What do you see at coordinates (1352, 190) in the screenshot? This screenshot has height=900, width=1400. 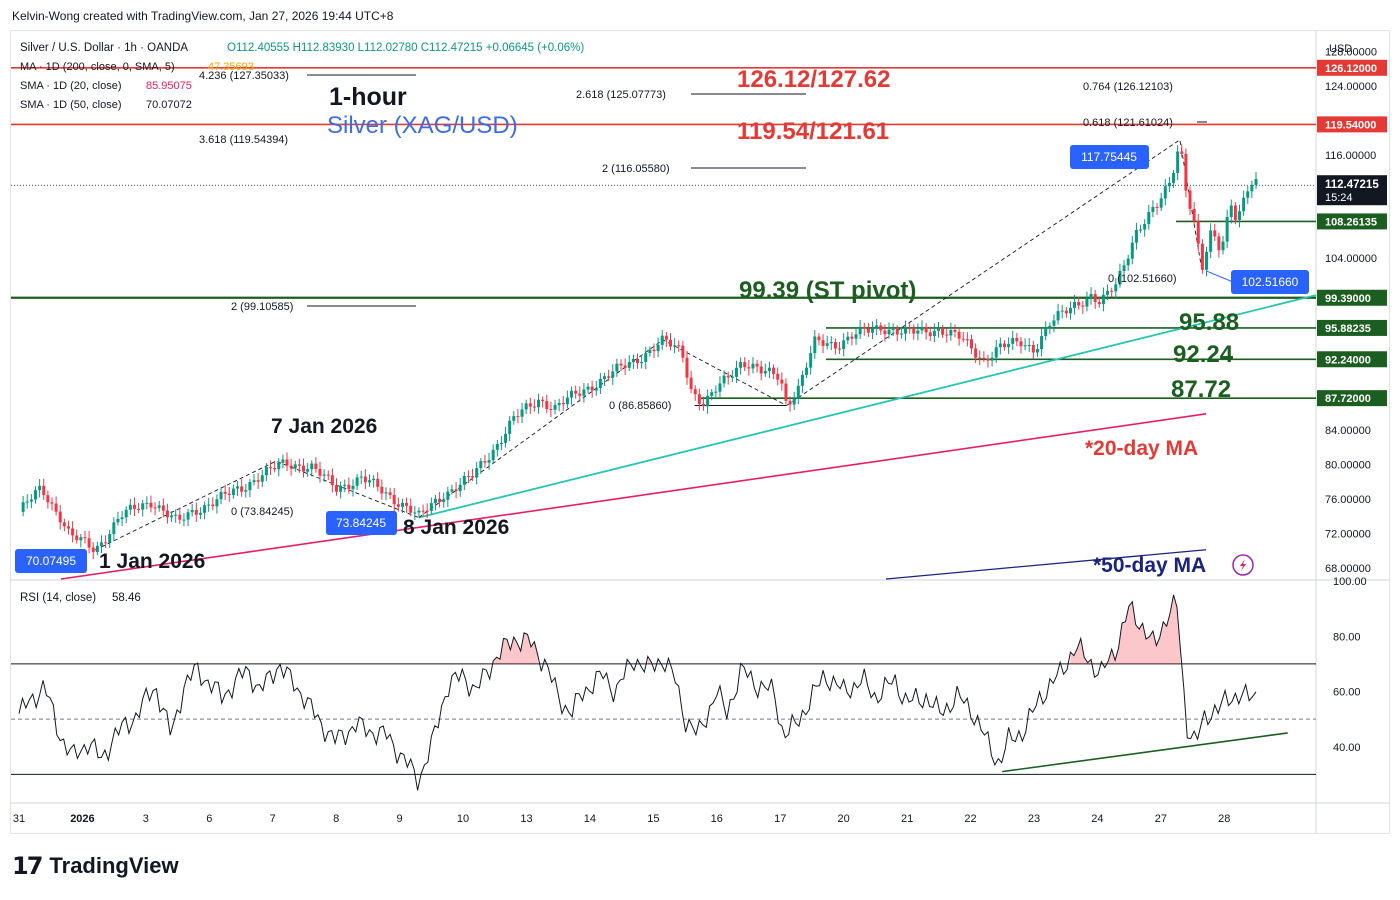 I see `last-price-tag` at bounding box center [1352, 190].